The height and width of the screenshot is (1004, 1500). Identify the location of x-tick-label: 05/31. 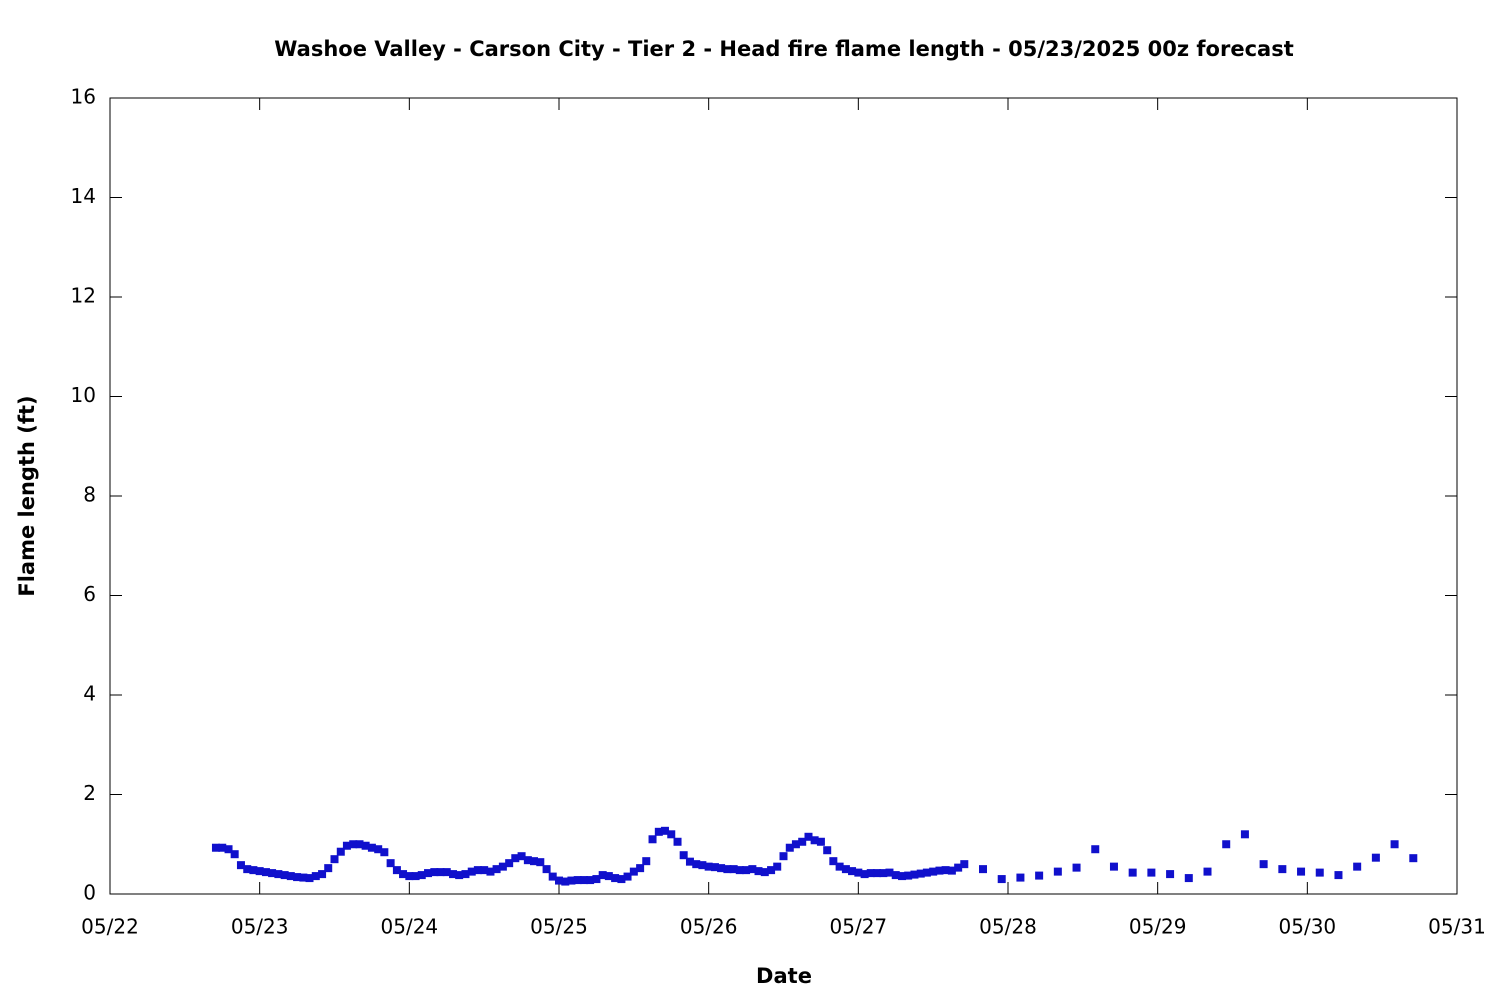
(1457, 927).